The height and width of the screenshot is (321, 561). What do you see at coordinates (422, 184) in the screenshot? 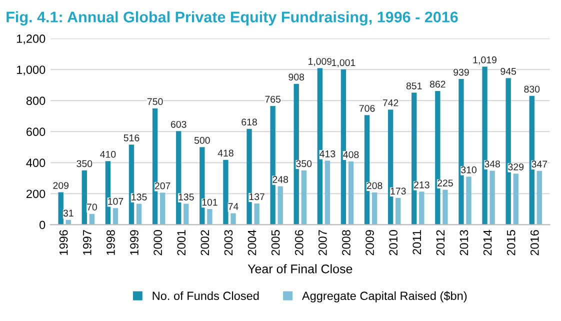
I see `data-label: 213` at bounding box center [422, 184].